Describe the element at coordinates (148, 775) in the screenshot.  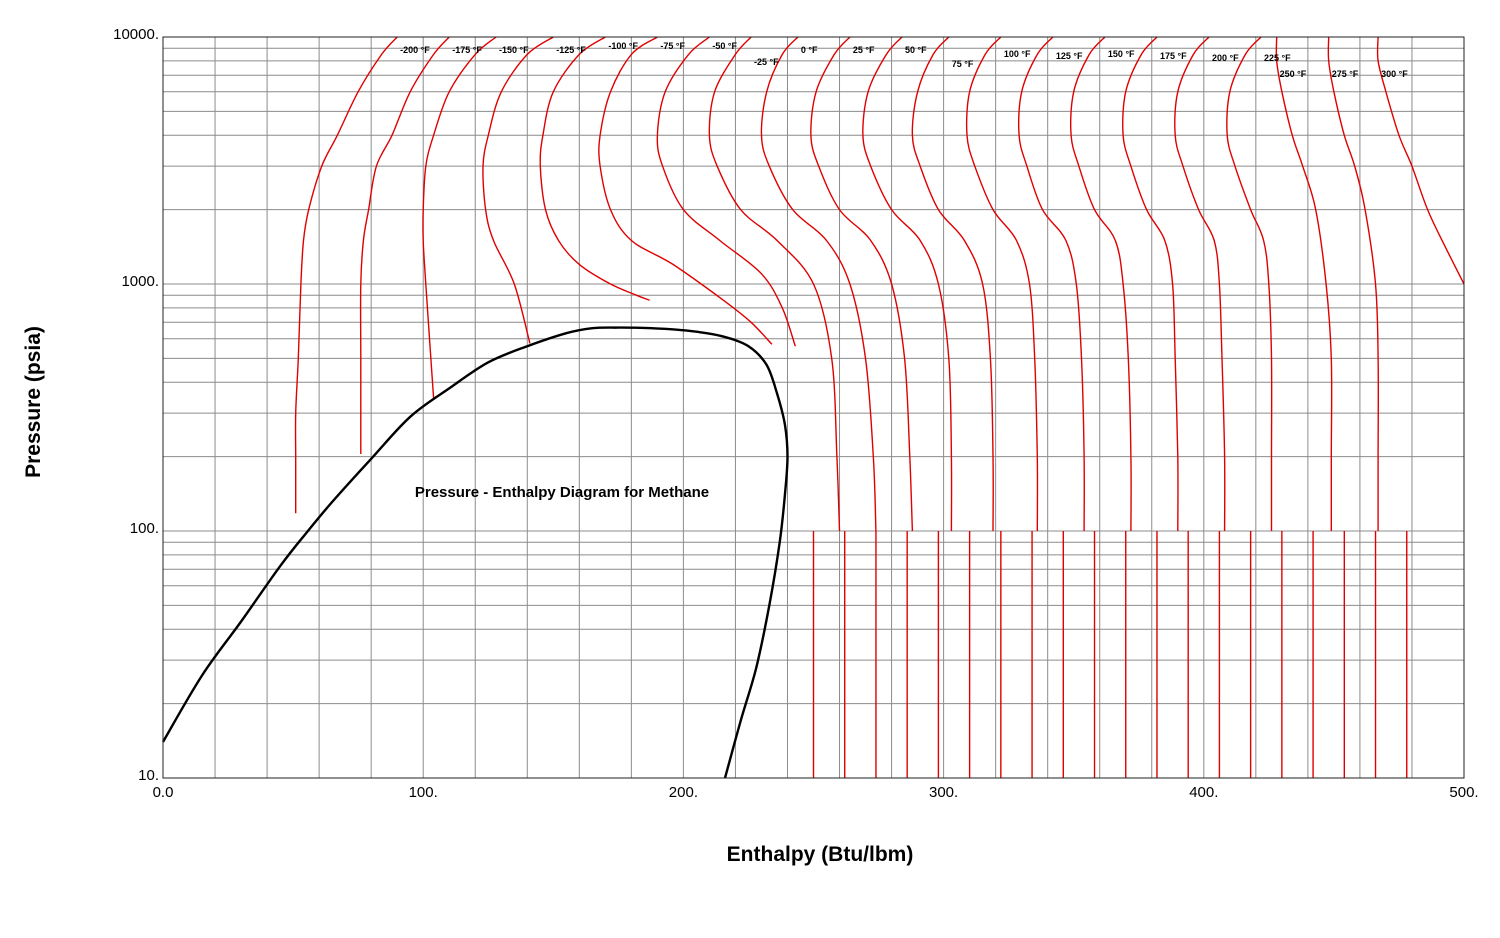
I see `y-tick-label: 10.` at that location.